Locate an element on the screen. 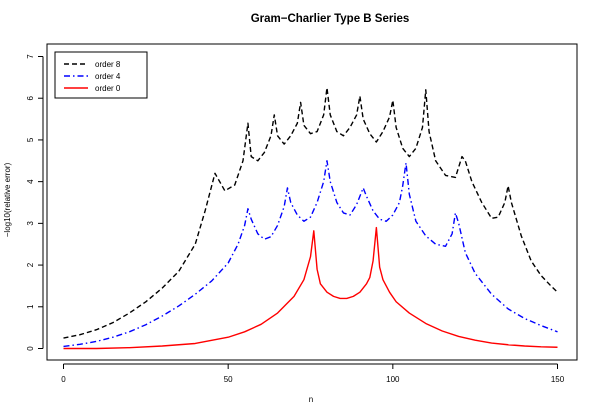  x-tick-label: 50 is located at coordinates (228, 379).